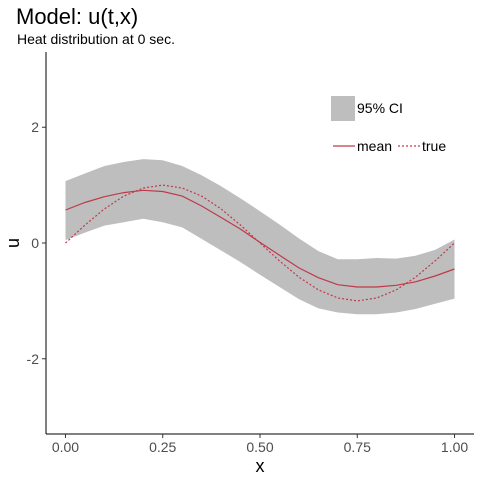 The image size is (480, 480). What do you see at coordinates (77, 16) in the screenshot?
I see `chart-title: Model: u(t,x)` at bounding box center [77, 16].